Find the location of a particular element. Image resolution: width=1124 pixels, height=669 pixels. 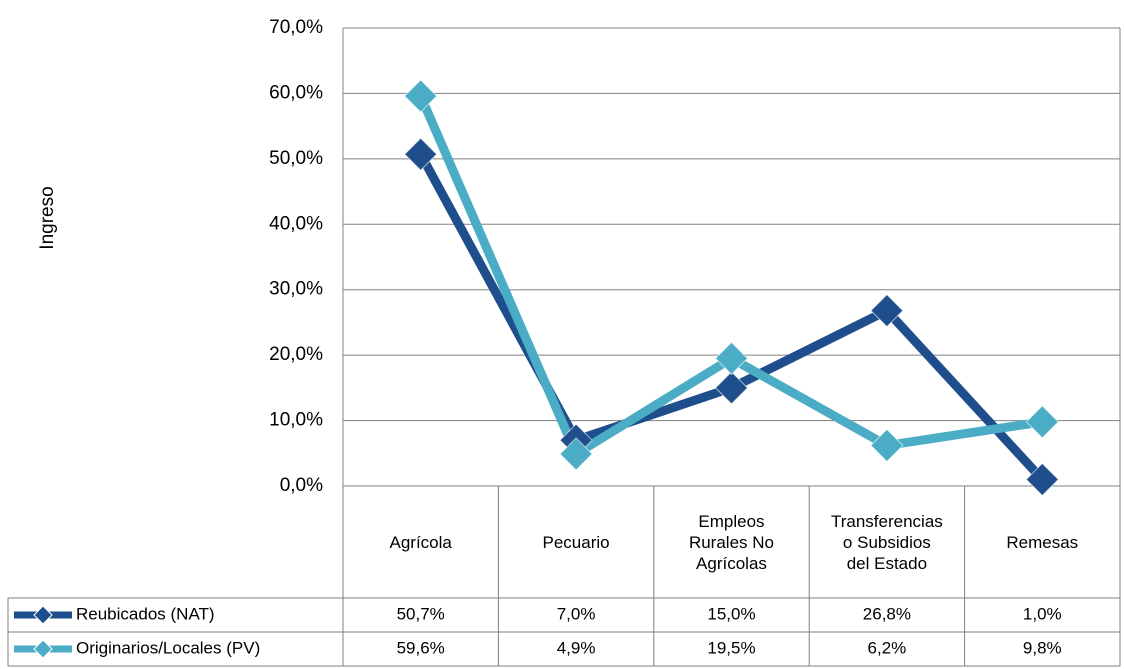

x-tick-text: Empleos Rurales No Agrícolas is located at coordinates (731, 542).